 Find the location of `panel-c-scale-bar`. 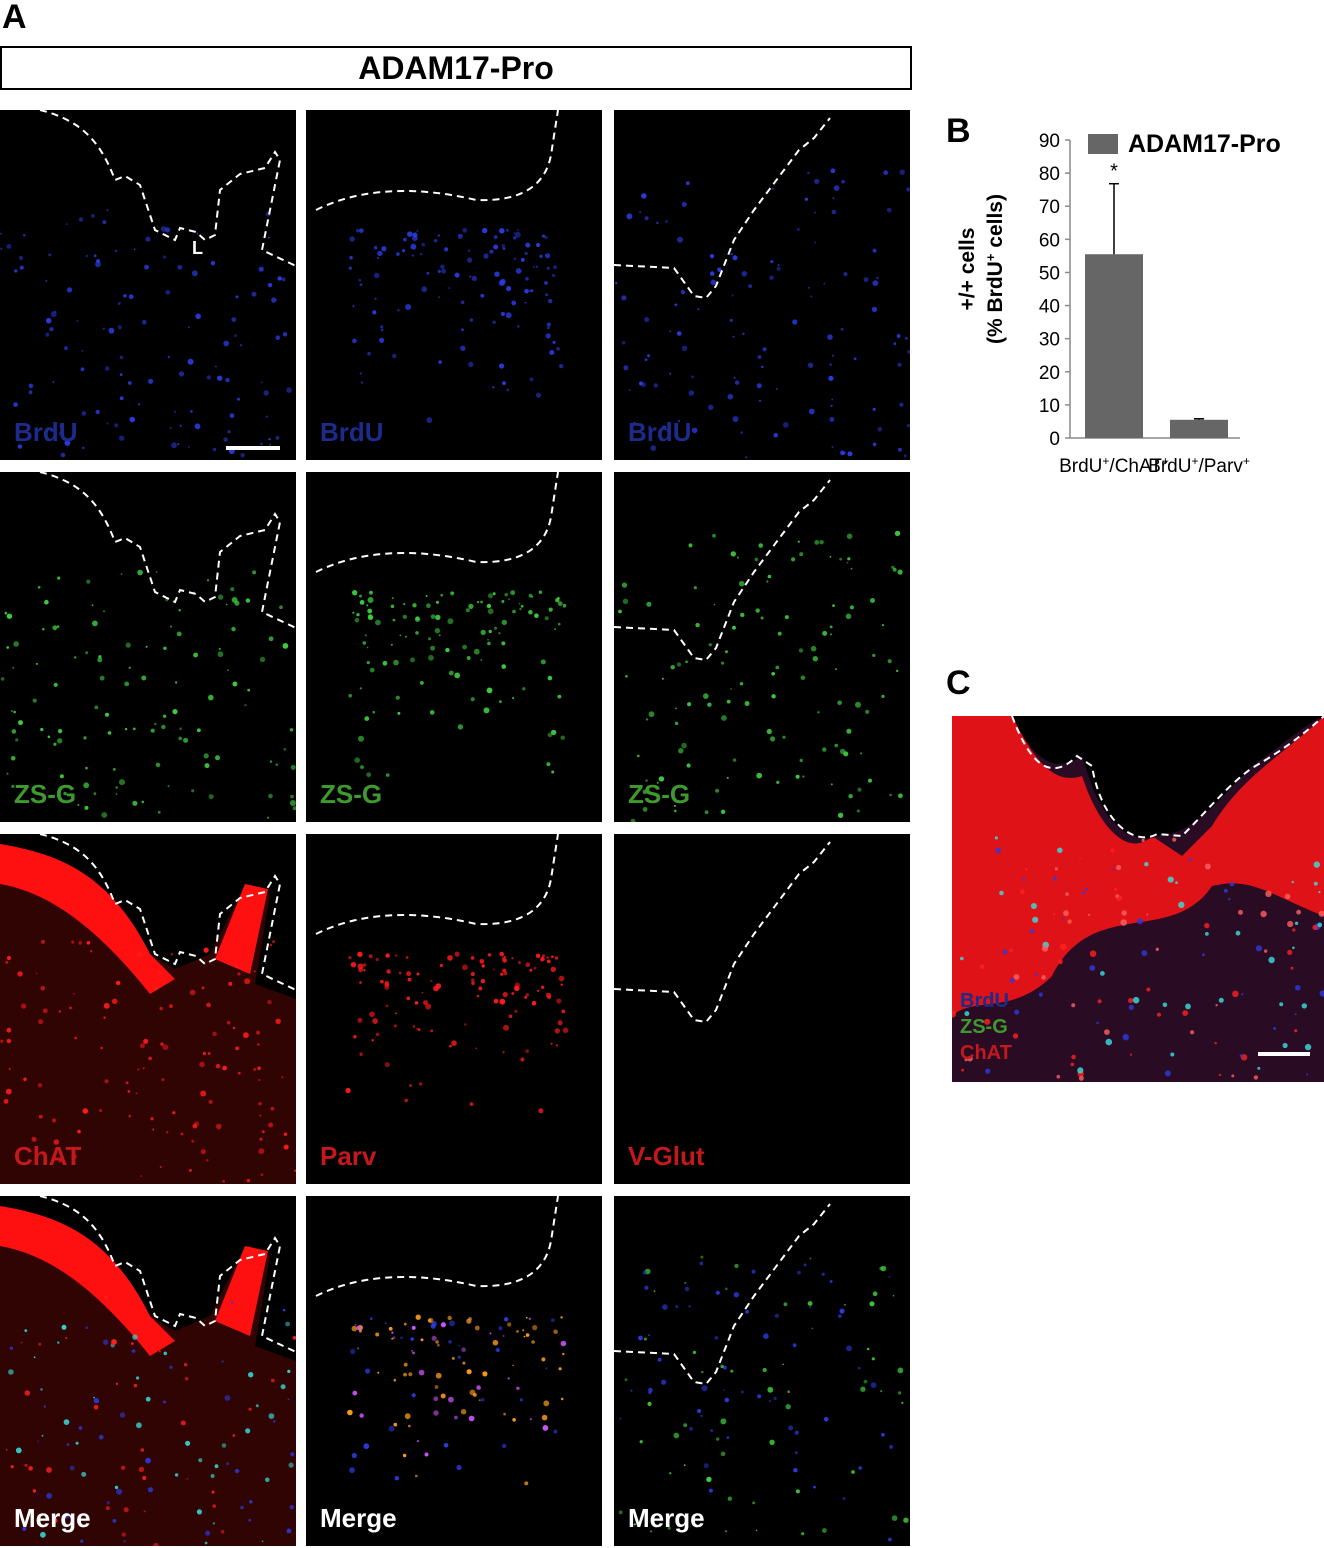

panel-c-scale-bar is located at coordinates (1284, 1054).